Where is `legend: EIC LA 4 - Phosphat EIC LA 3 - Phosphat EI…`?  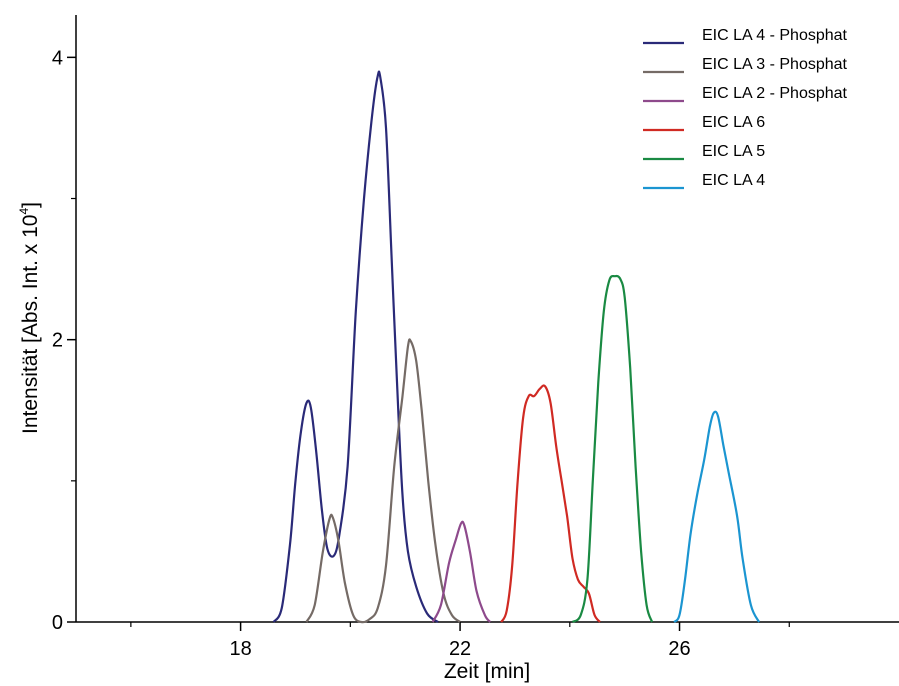 legend: EIC LA 4 - Phosphat EIC LA 3 - Phosphat EI… is located at coordinates (745, 108).